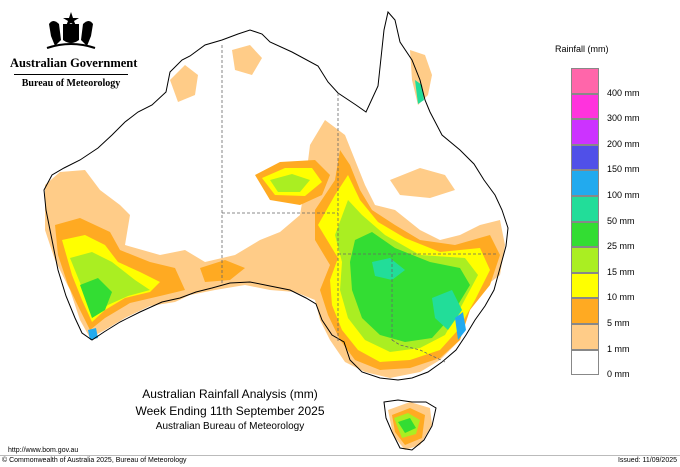 Image resolution: width=680 pixels, height=467 pixels. I want to click on rainfall-layer-50mm, so click(417, 205).